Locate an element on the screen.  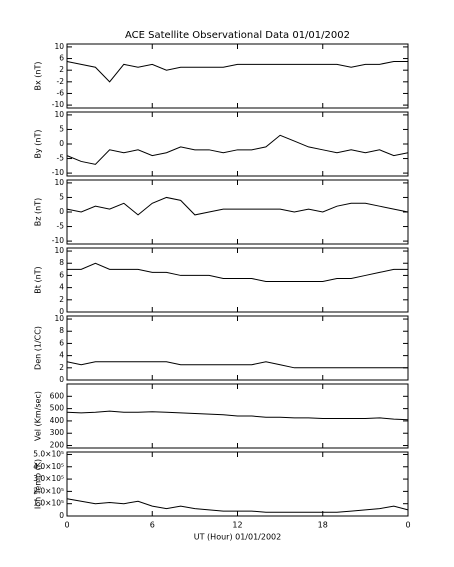
y-tick-label: -6 is located at coordinates (61, 92).